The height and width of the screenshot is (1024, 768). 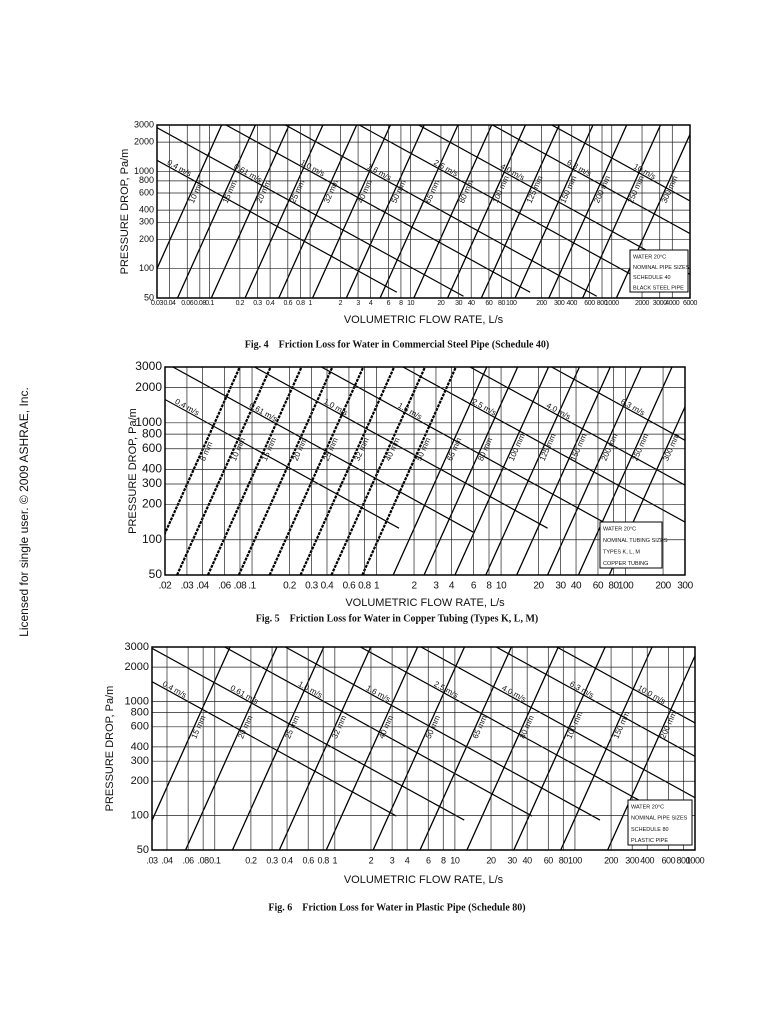 I want to click on velocity-label: 0.61 m/s, so click(x=247, y=173).